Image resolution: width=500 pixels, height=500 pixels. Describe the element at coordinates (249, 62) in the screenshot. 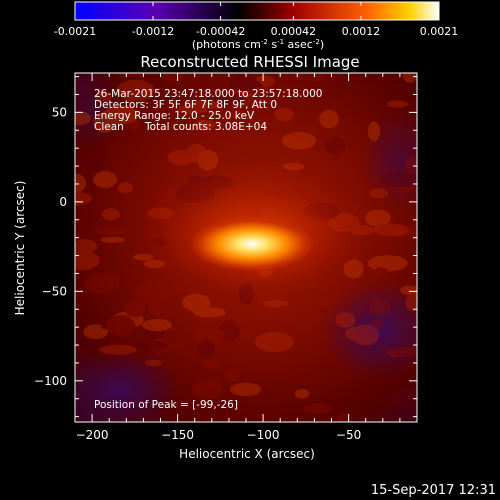

I see `chart-title: Reconstructed RHESSI Image` at that location.